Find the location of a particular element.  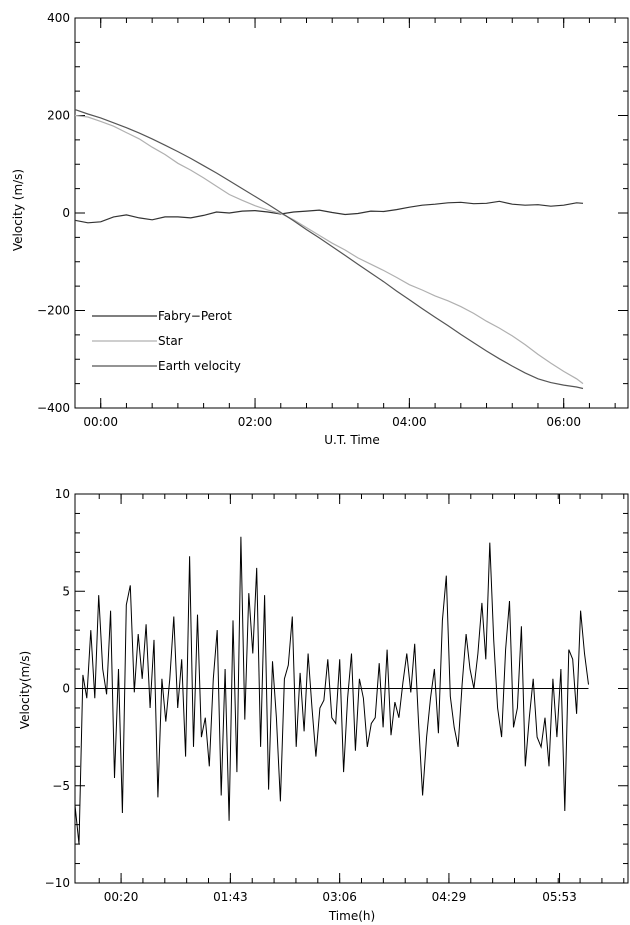

chart1-y-tick-label: −200 is located at coordinates (53, 311).